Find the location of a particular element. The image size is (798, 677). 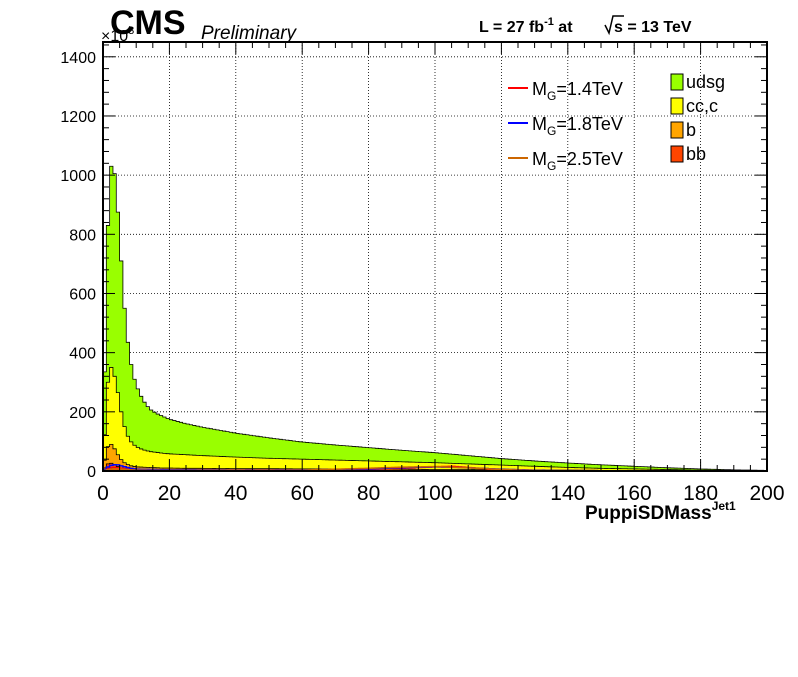

experiment-label: CMS is located at coordinates (148, 23).